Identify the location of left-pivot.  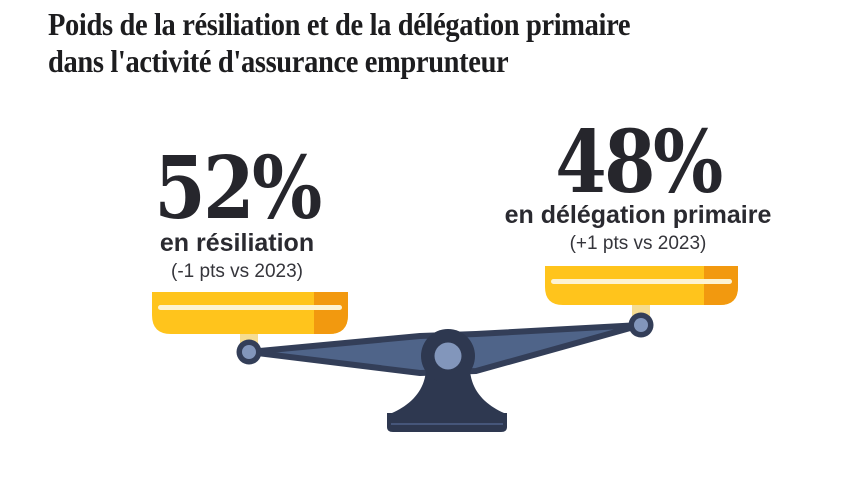
(249, 352).